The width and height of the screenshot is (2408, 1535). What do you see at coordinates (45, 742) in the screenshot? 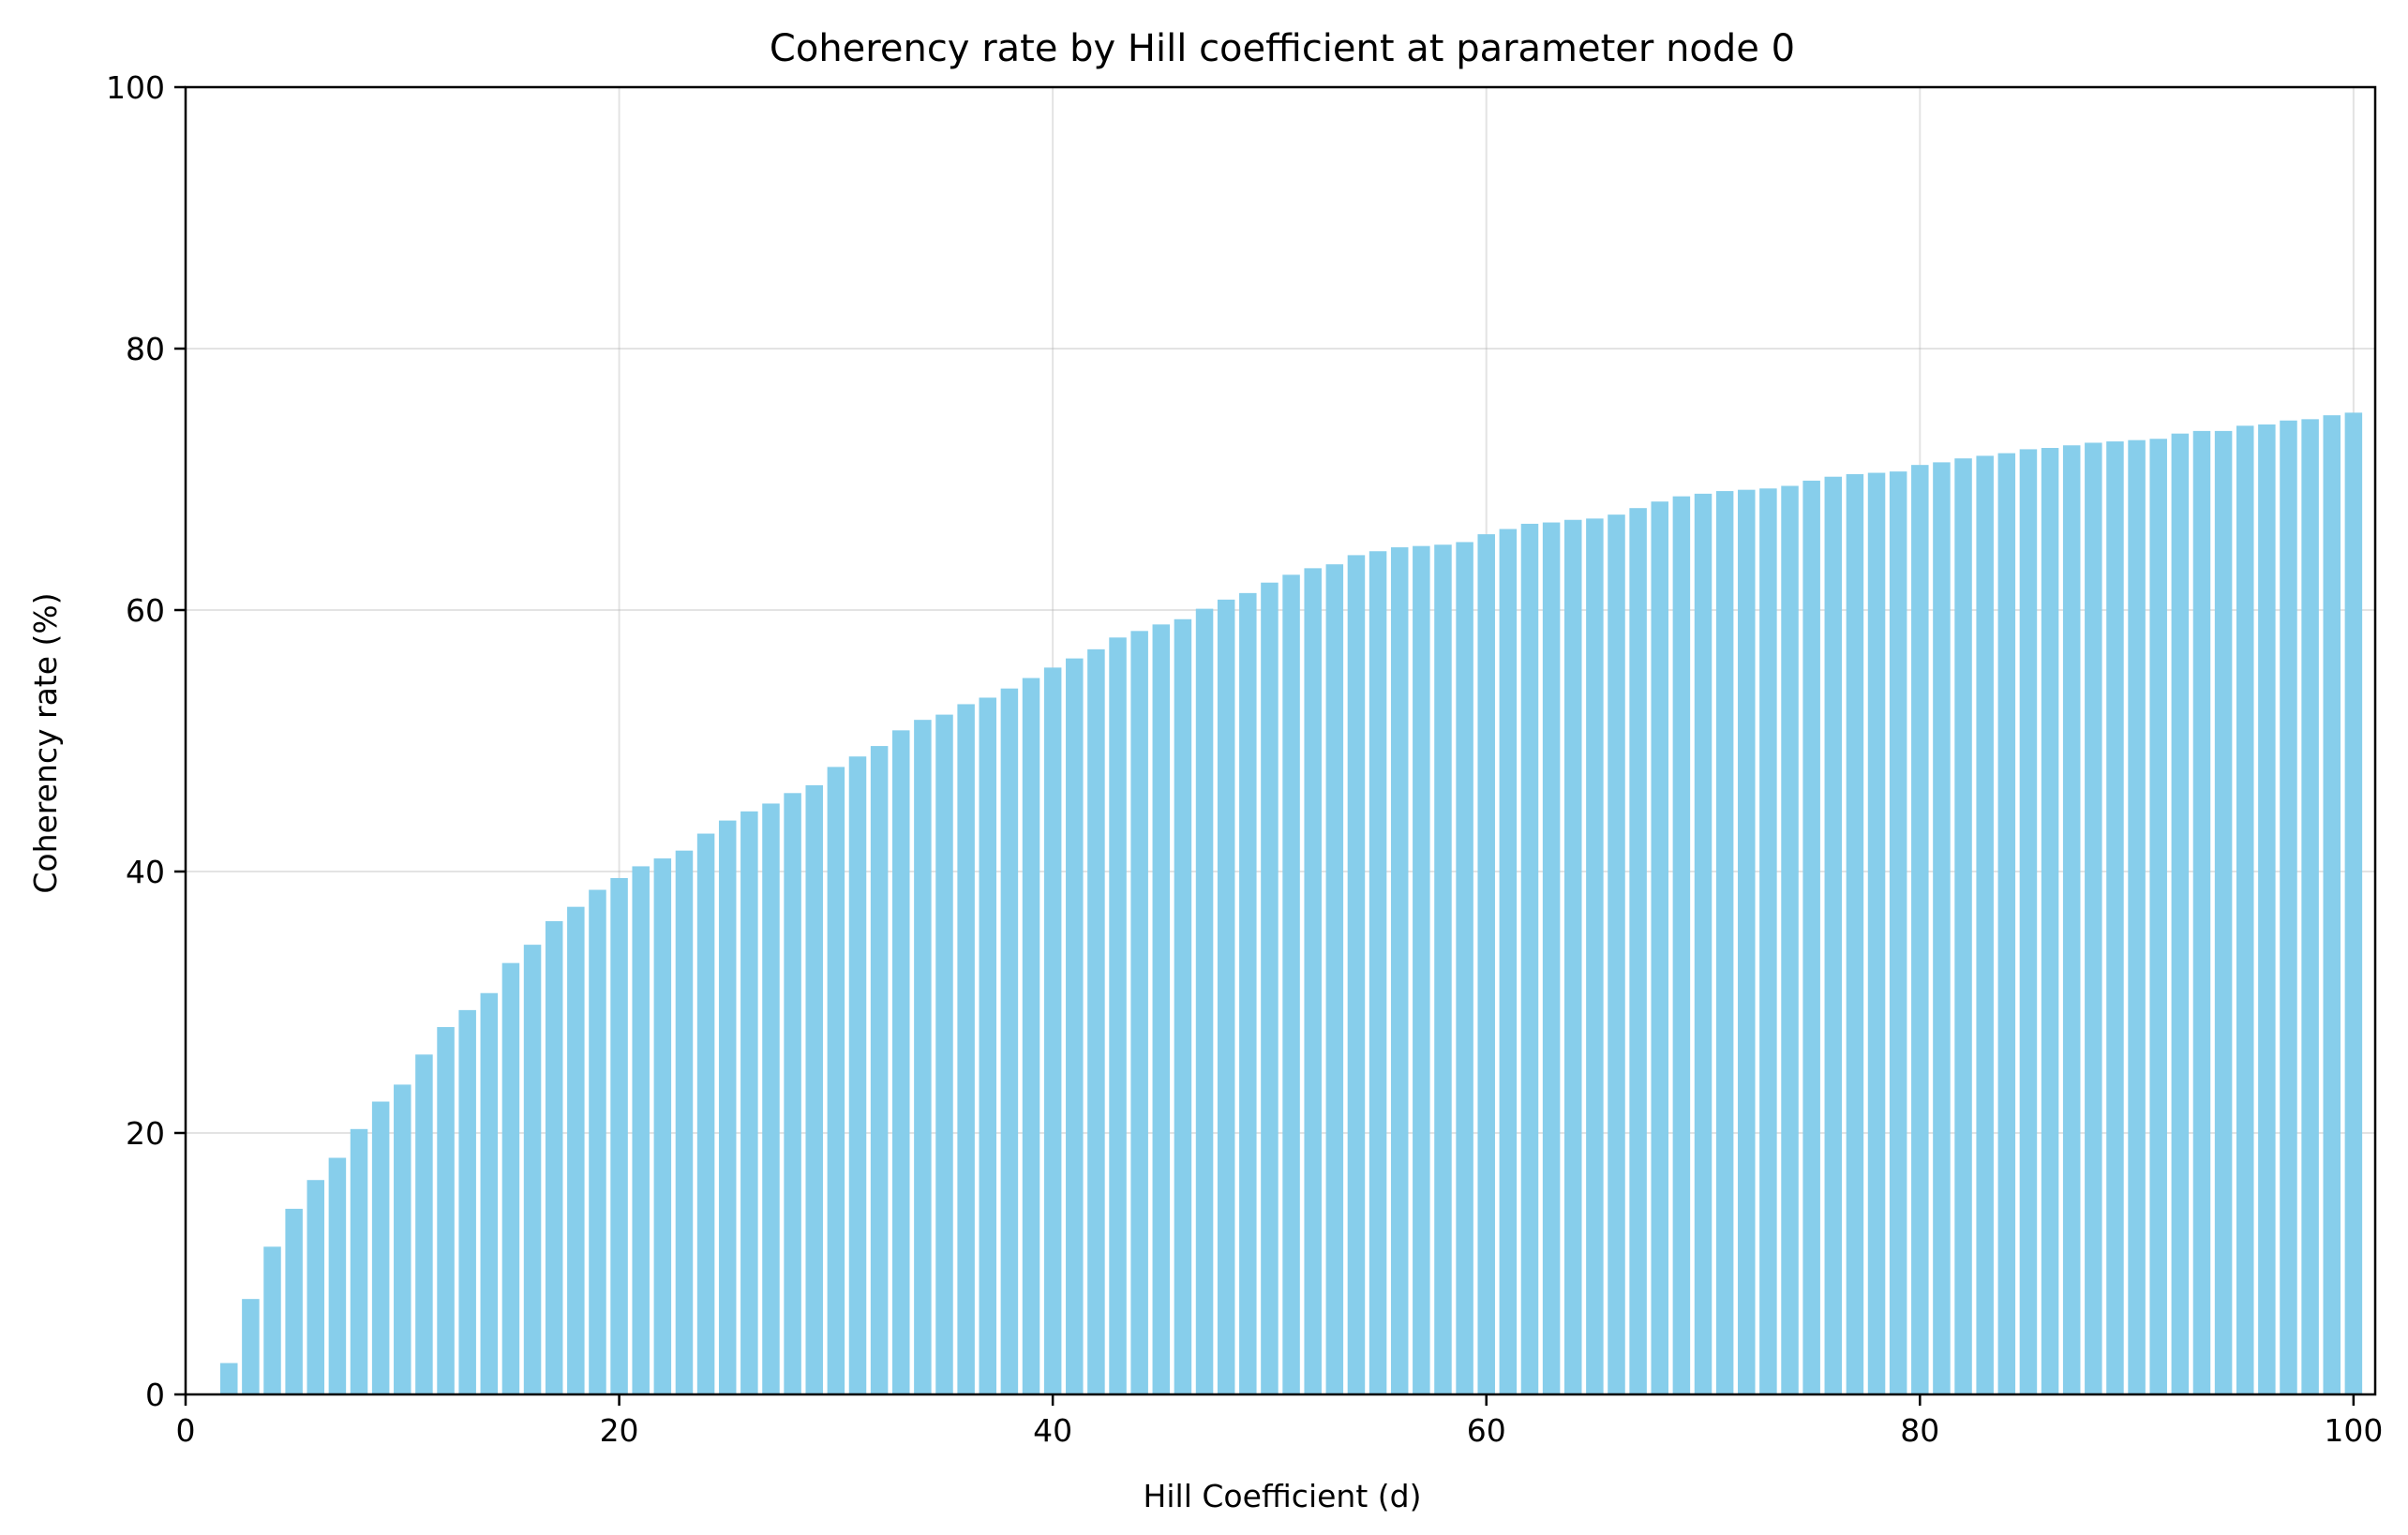
I see `y-axis-label: Coherency rate (%)` at bounding box center [45, 742].